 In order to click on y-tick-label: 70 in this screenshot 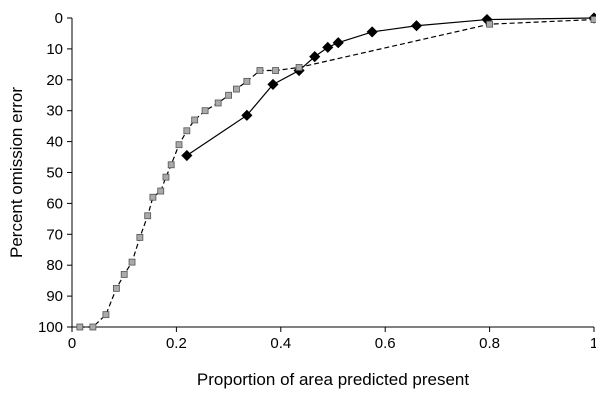, I will do `click(54, 234)`.